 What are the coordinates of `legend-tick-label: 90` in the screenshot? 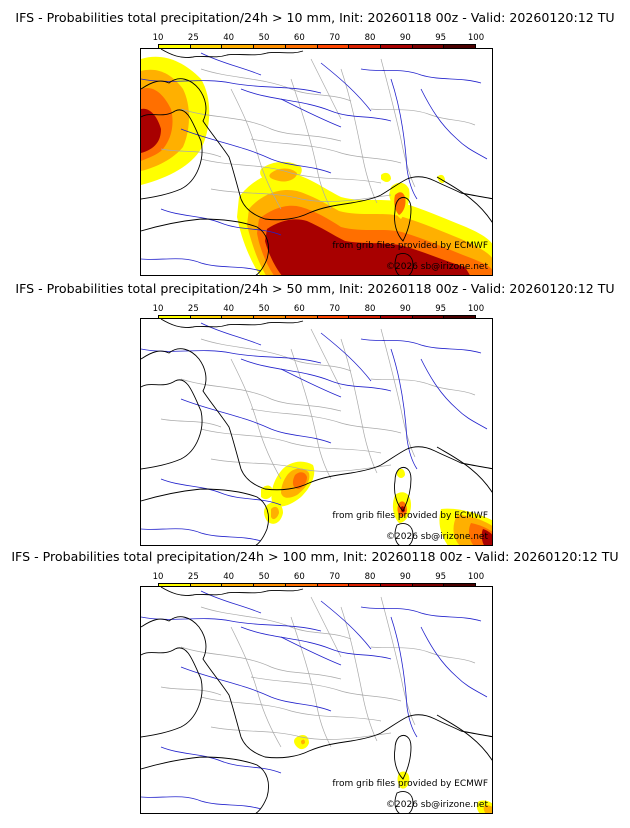 It's located at (405, 38).